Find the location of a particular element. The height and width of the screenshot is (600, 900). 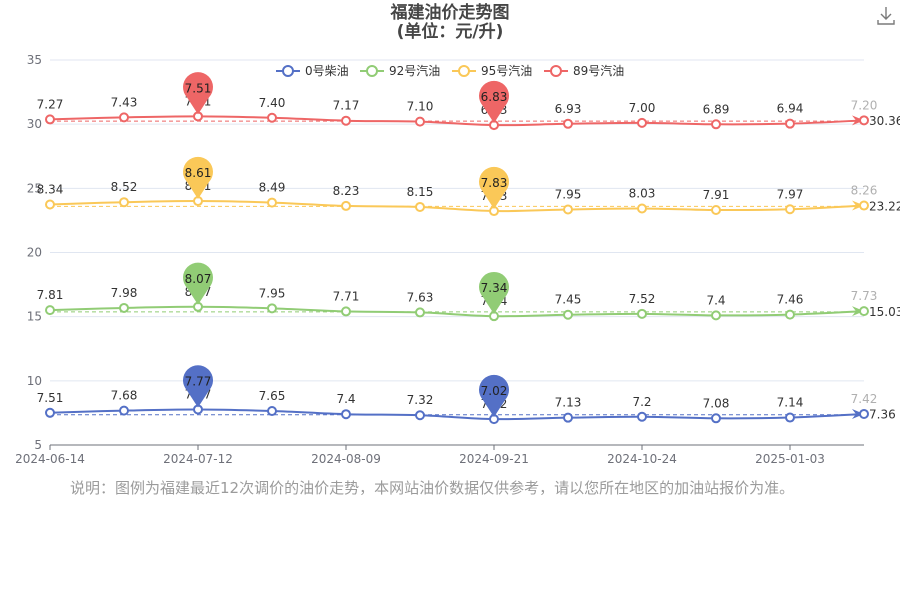

data-label: 7.43 is located at coordinates (124, 102).